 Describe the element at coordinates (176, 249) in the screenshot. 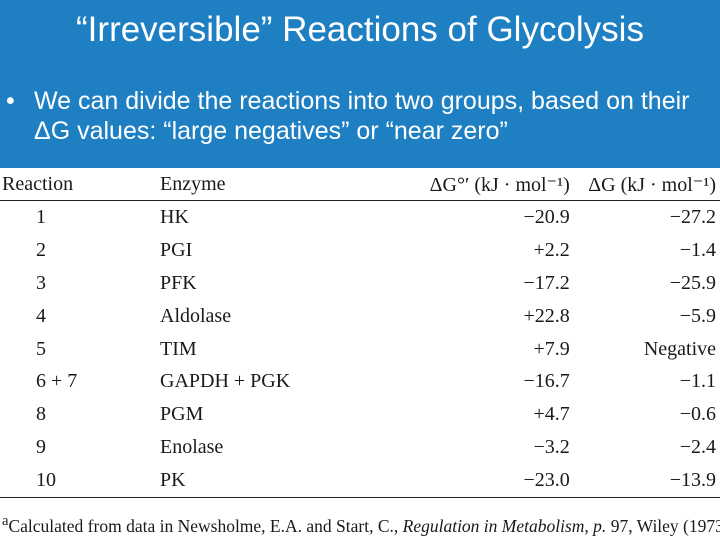

I see `cell-enzyme: PGI` at that location.